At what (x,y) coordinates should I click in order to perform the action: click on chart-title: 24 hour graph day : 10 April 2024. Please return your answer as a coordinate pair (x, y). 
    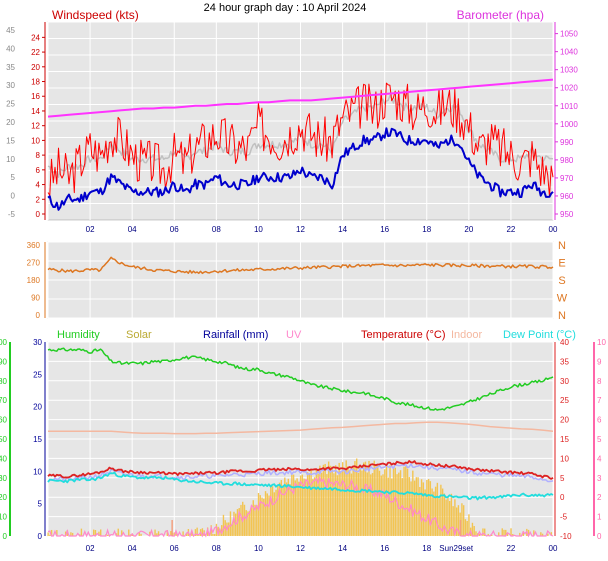
    Looking at the image, I should click on (285, 8).